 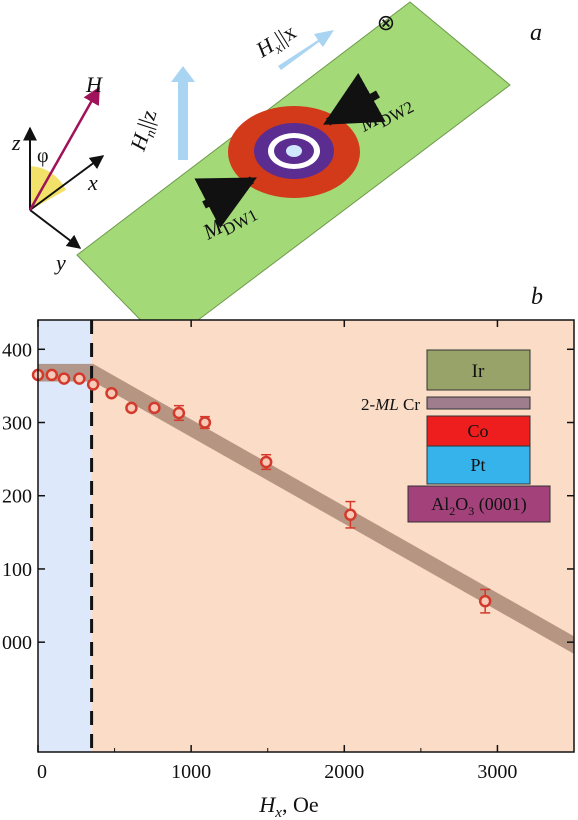 I want to click on layer-ir, so click(x=478, y=370).